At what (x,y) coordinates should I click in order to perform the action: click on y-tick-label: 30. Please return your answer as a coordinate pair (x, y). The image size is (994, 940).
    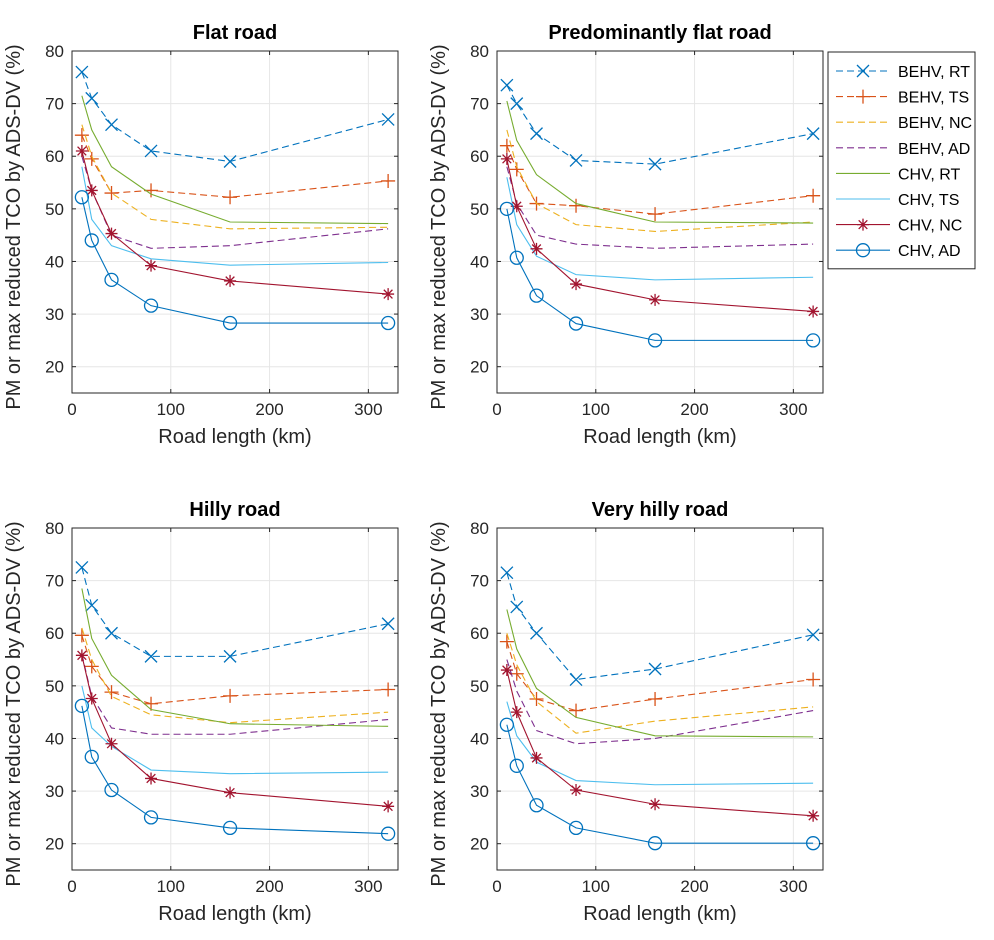
    Looking at the image, I should click on (479, 791).